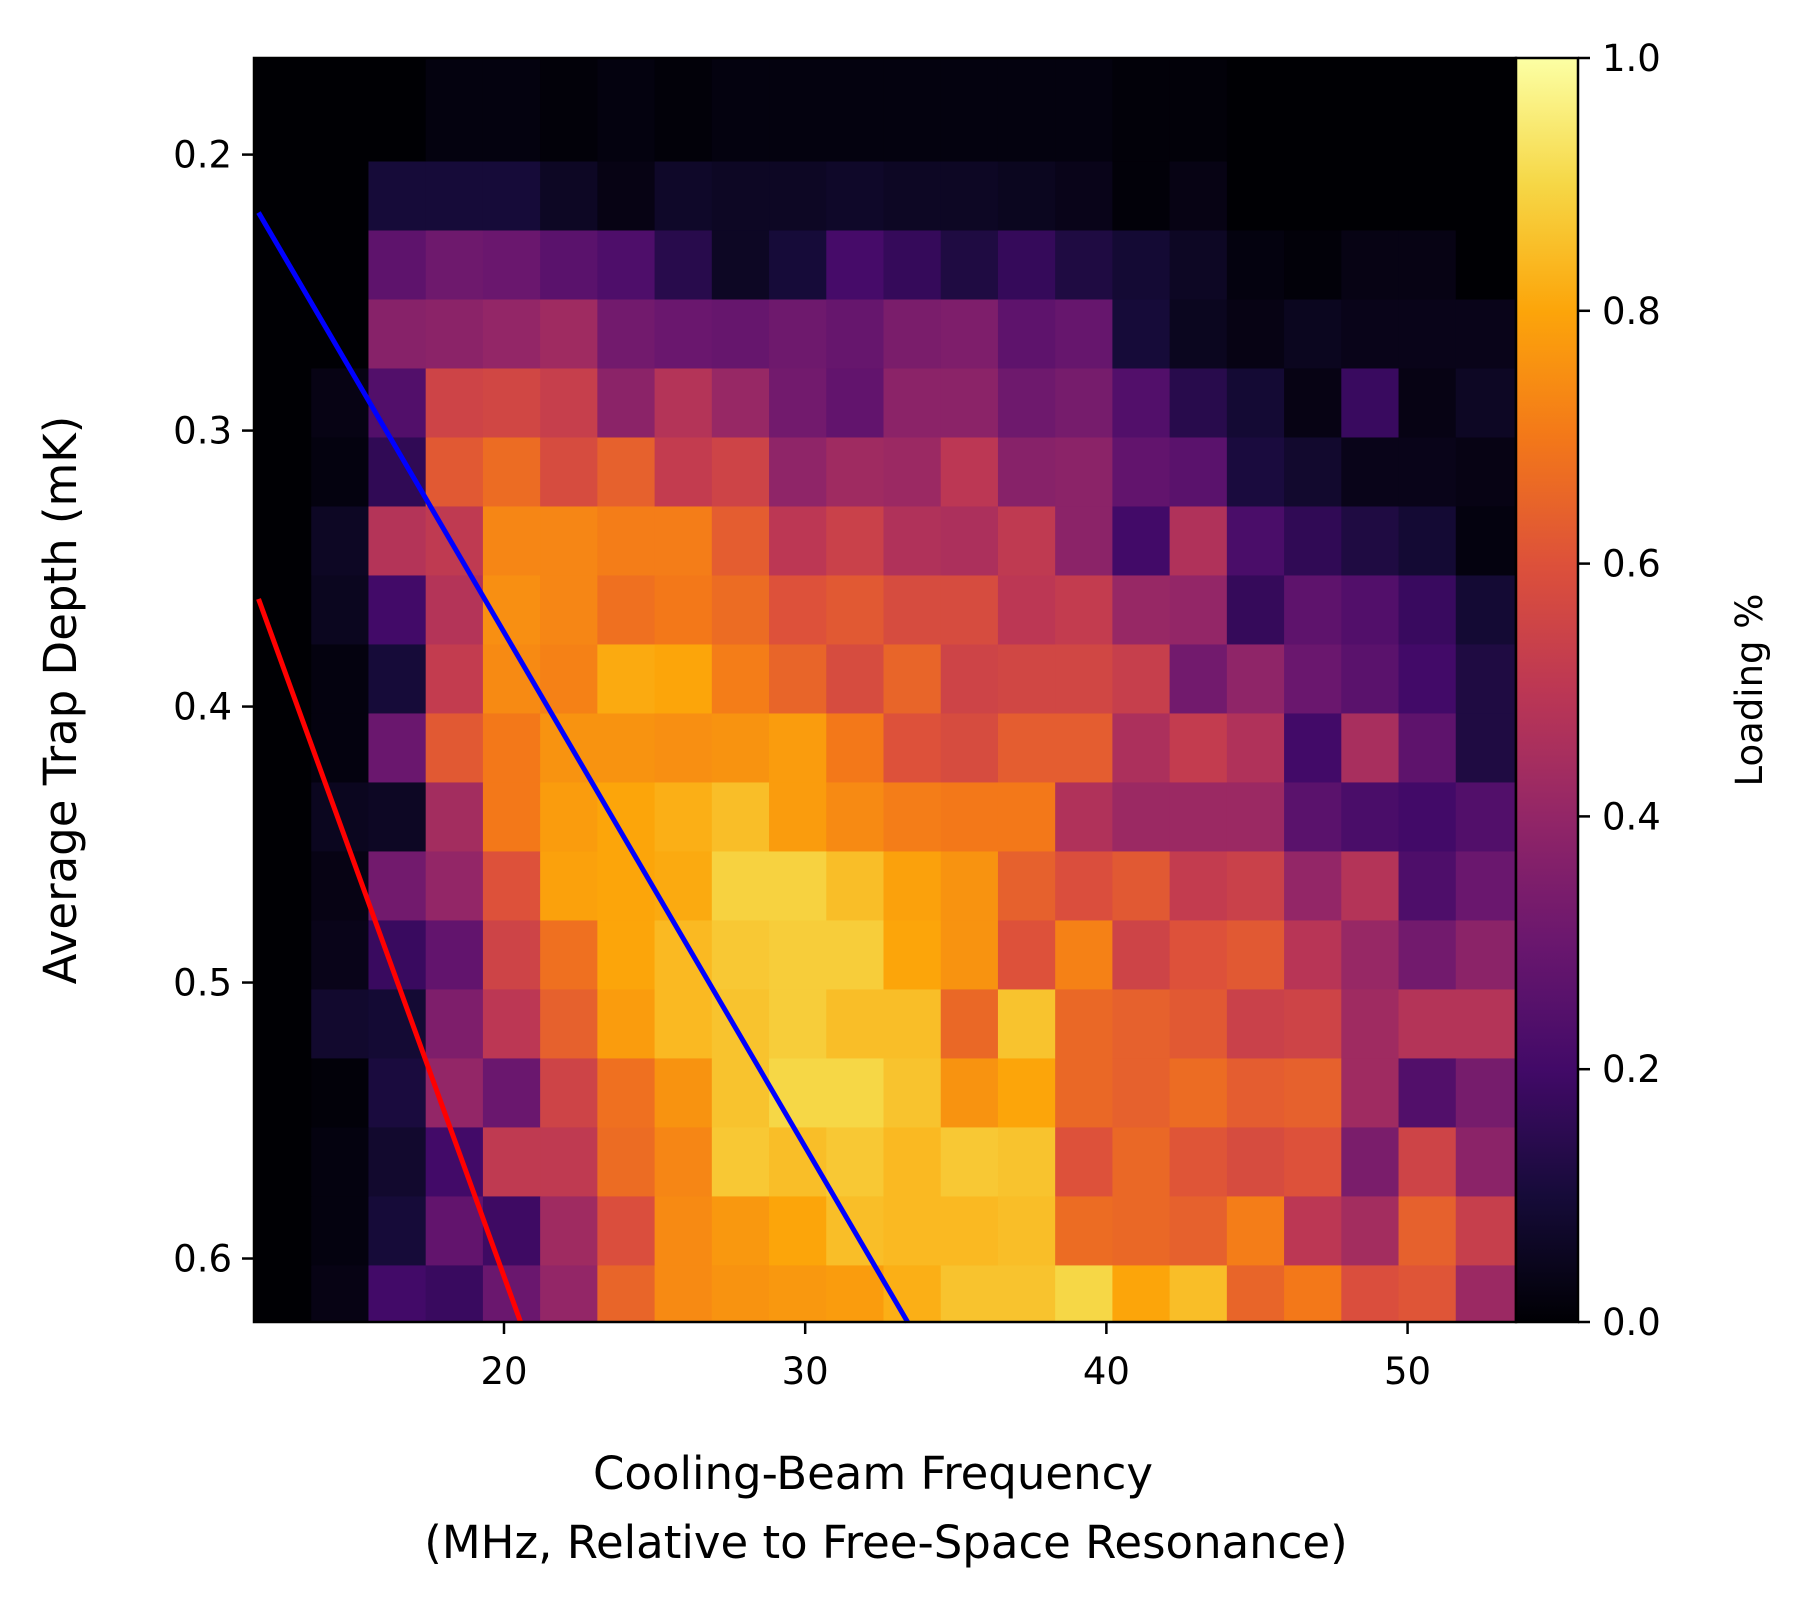 The height and width of the screenshot is (1612, 1814). I want to click on x-axis-label-line2: (MHz, Relative to Free-Space Resonance), so click(885, 1542).